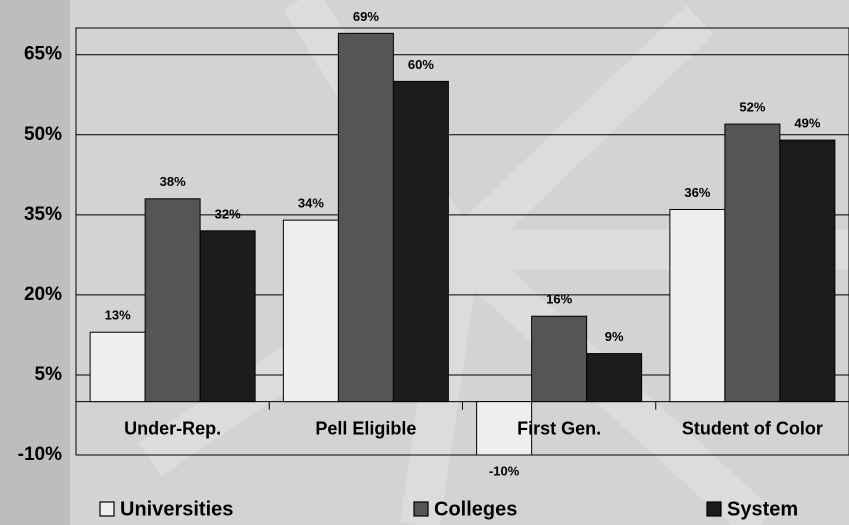  What do you see at coordinates (43, 294) in the screenshot?
I see `y-tick-label: 20%` at bounding box center [43, 294].